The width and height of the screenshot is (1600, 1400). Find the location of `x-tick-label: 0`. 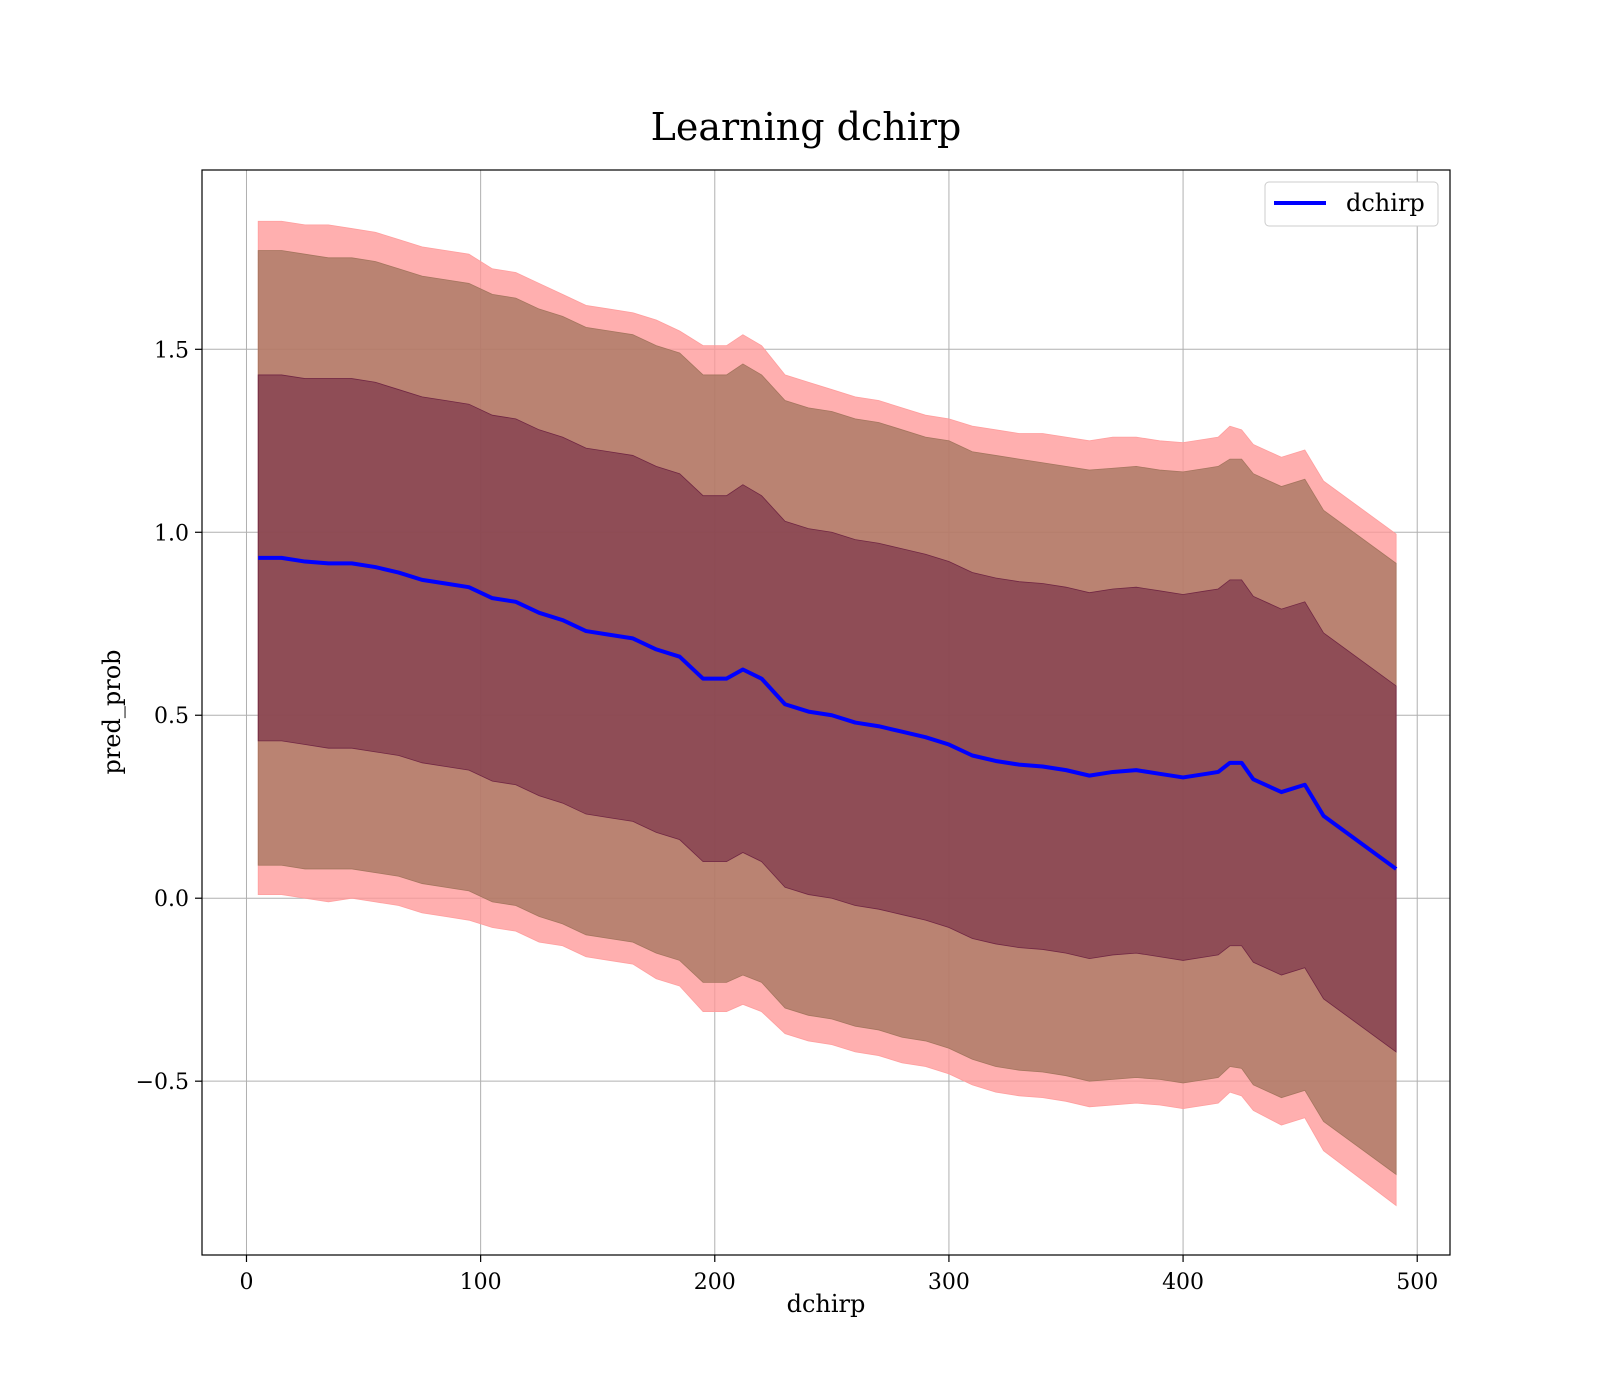

x-tick-label: 0 is located at coordinates (246, 1282).